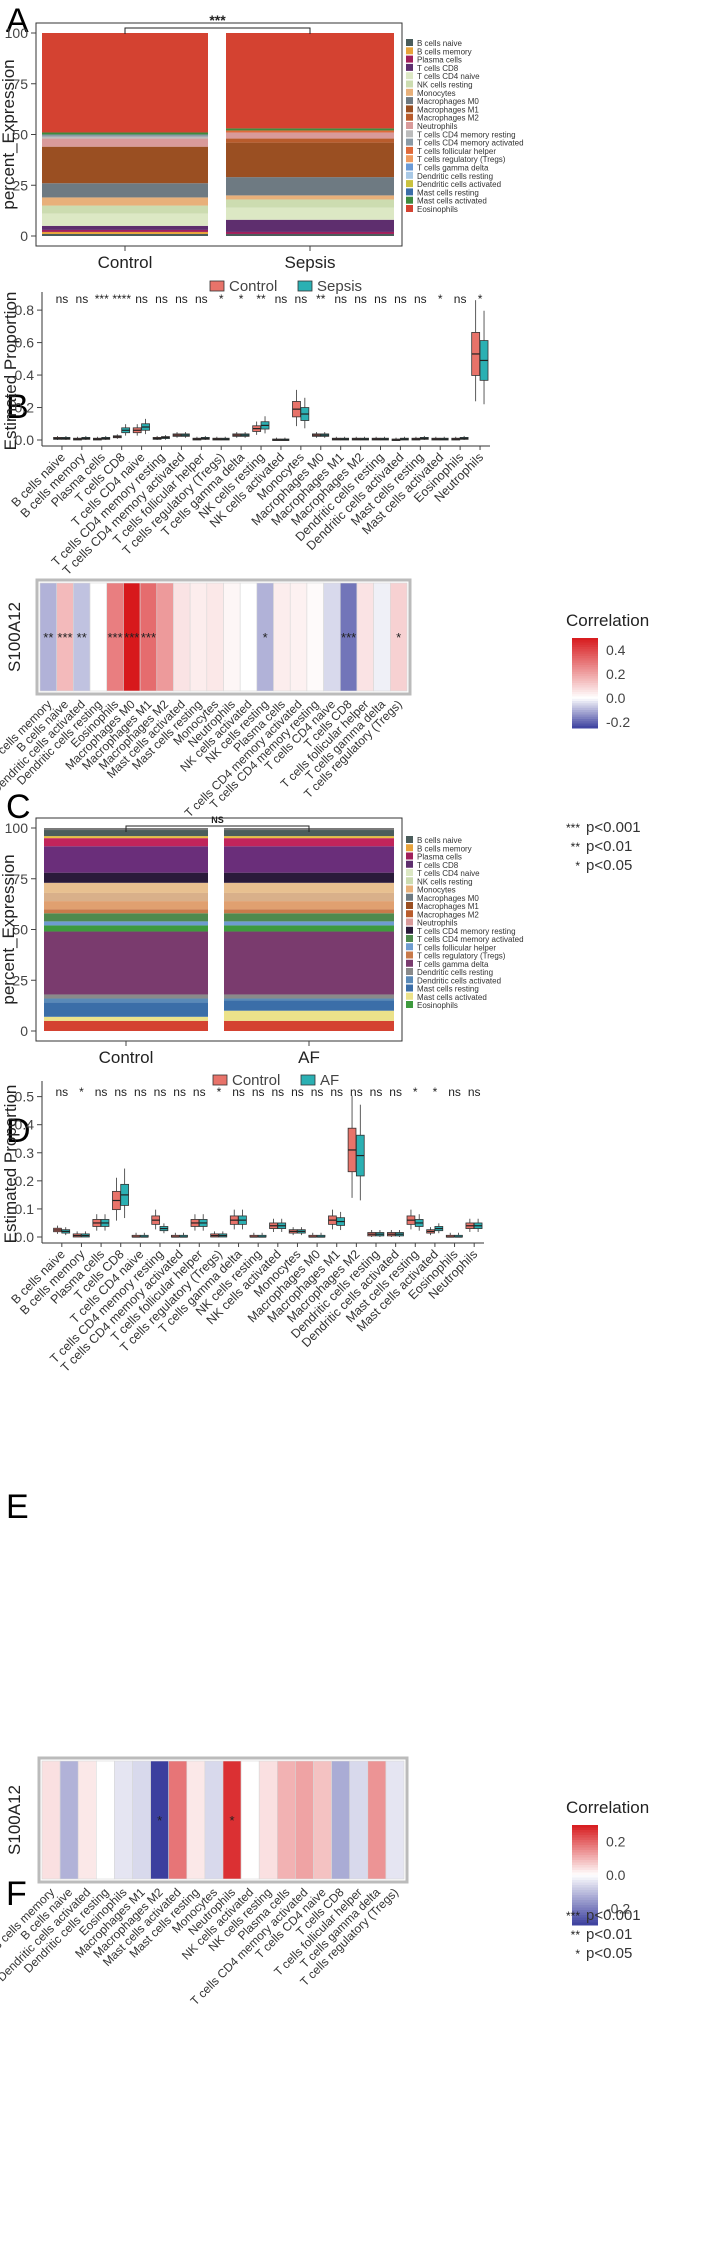  Describe the element at coordinates (310, 160) in the screenshot. I see `segment-sepsis-macrophages-m1` at that location.